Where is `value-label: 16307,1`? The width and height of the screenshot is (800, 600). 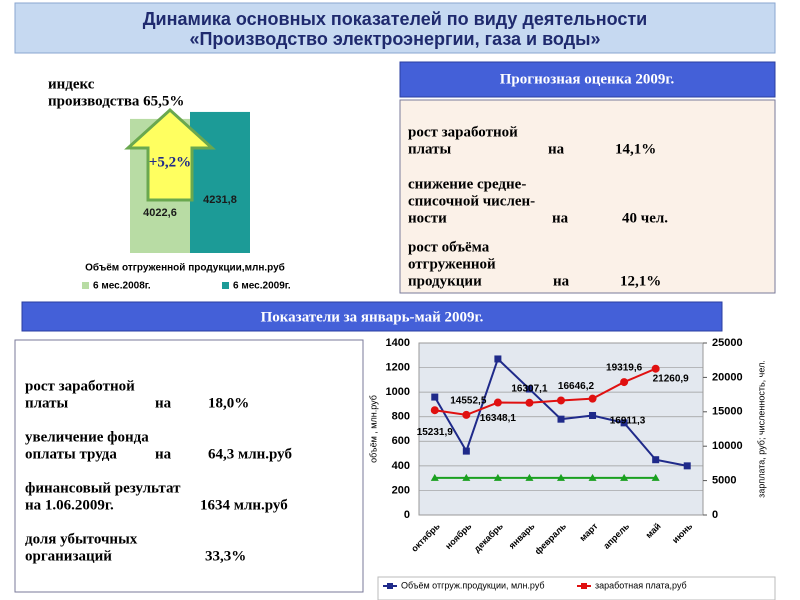 value-label: 16307,1 is located at coordinates (529, 388).